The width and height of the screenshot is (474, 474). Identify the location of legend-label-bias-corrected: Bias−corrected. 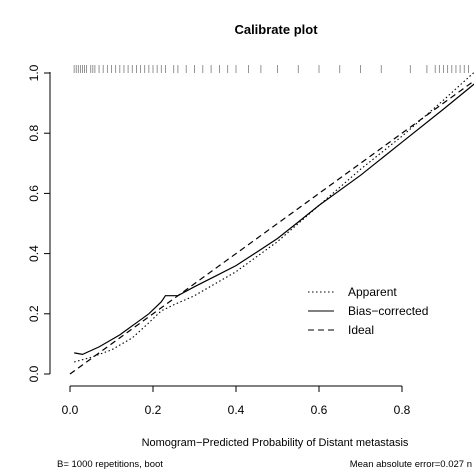
(388, 311).